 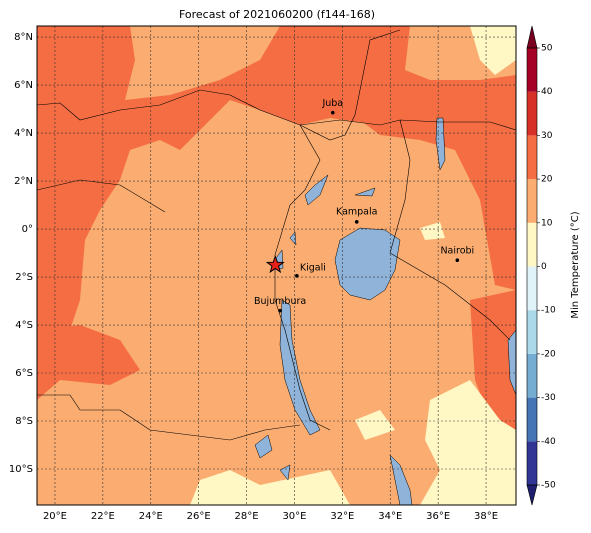 What do you see at coordinates (547, 92) in the screenshot?
I see `colorbar-tick-label: 40` at bounding box center [547, 92].